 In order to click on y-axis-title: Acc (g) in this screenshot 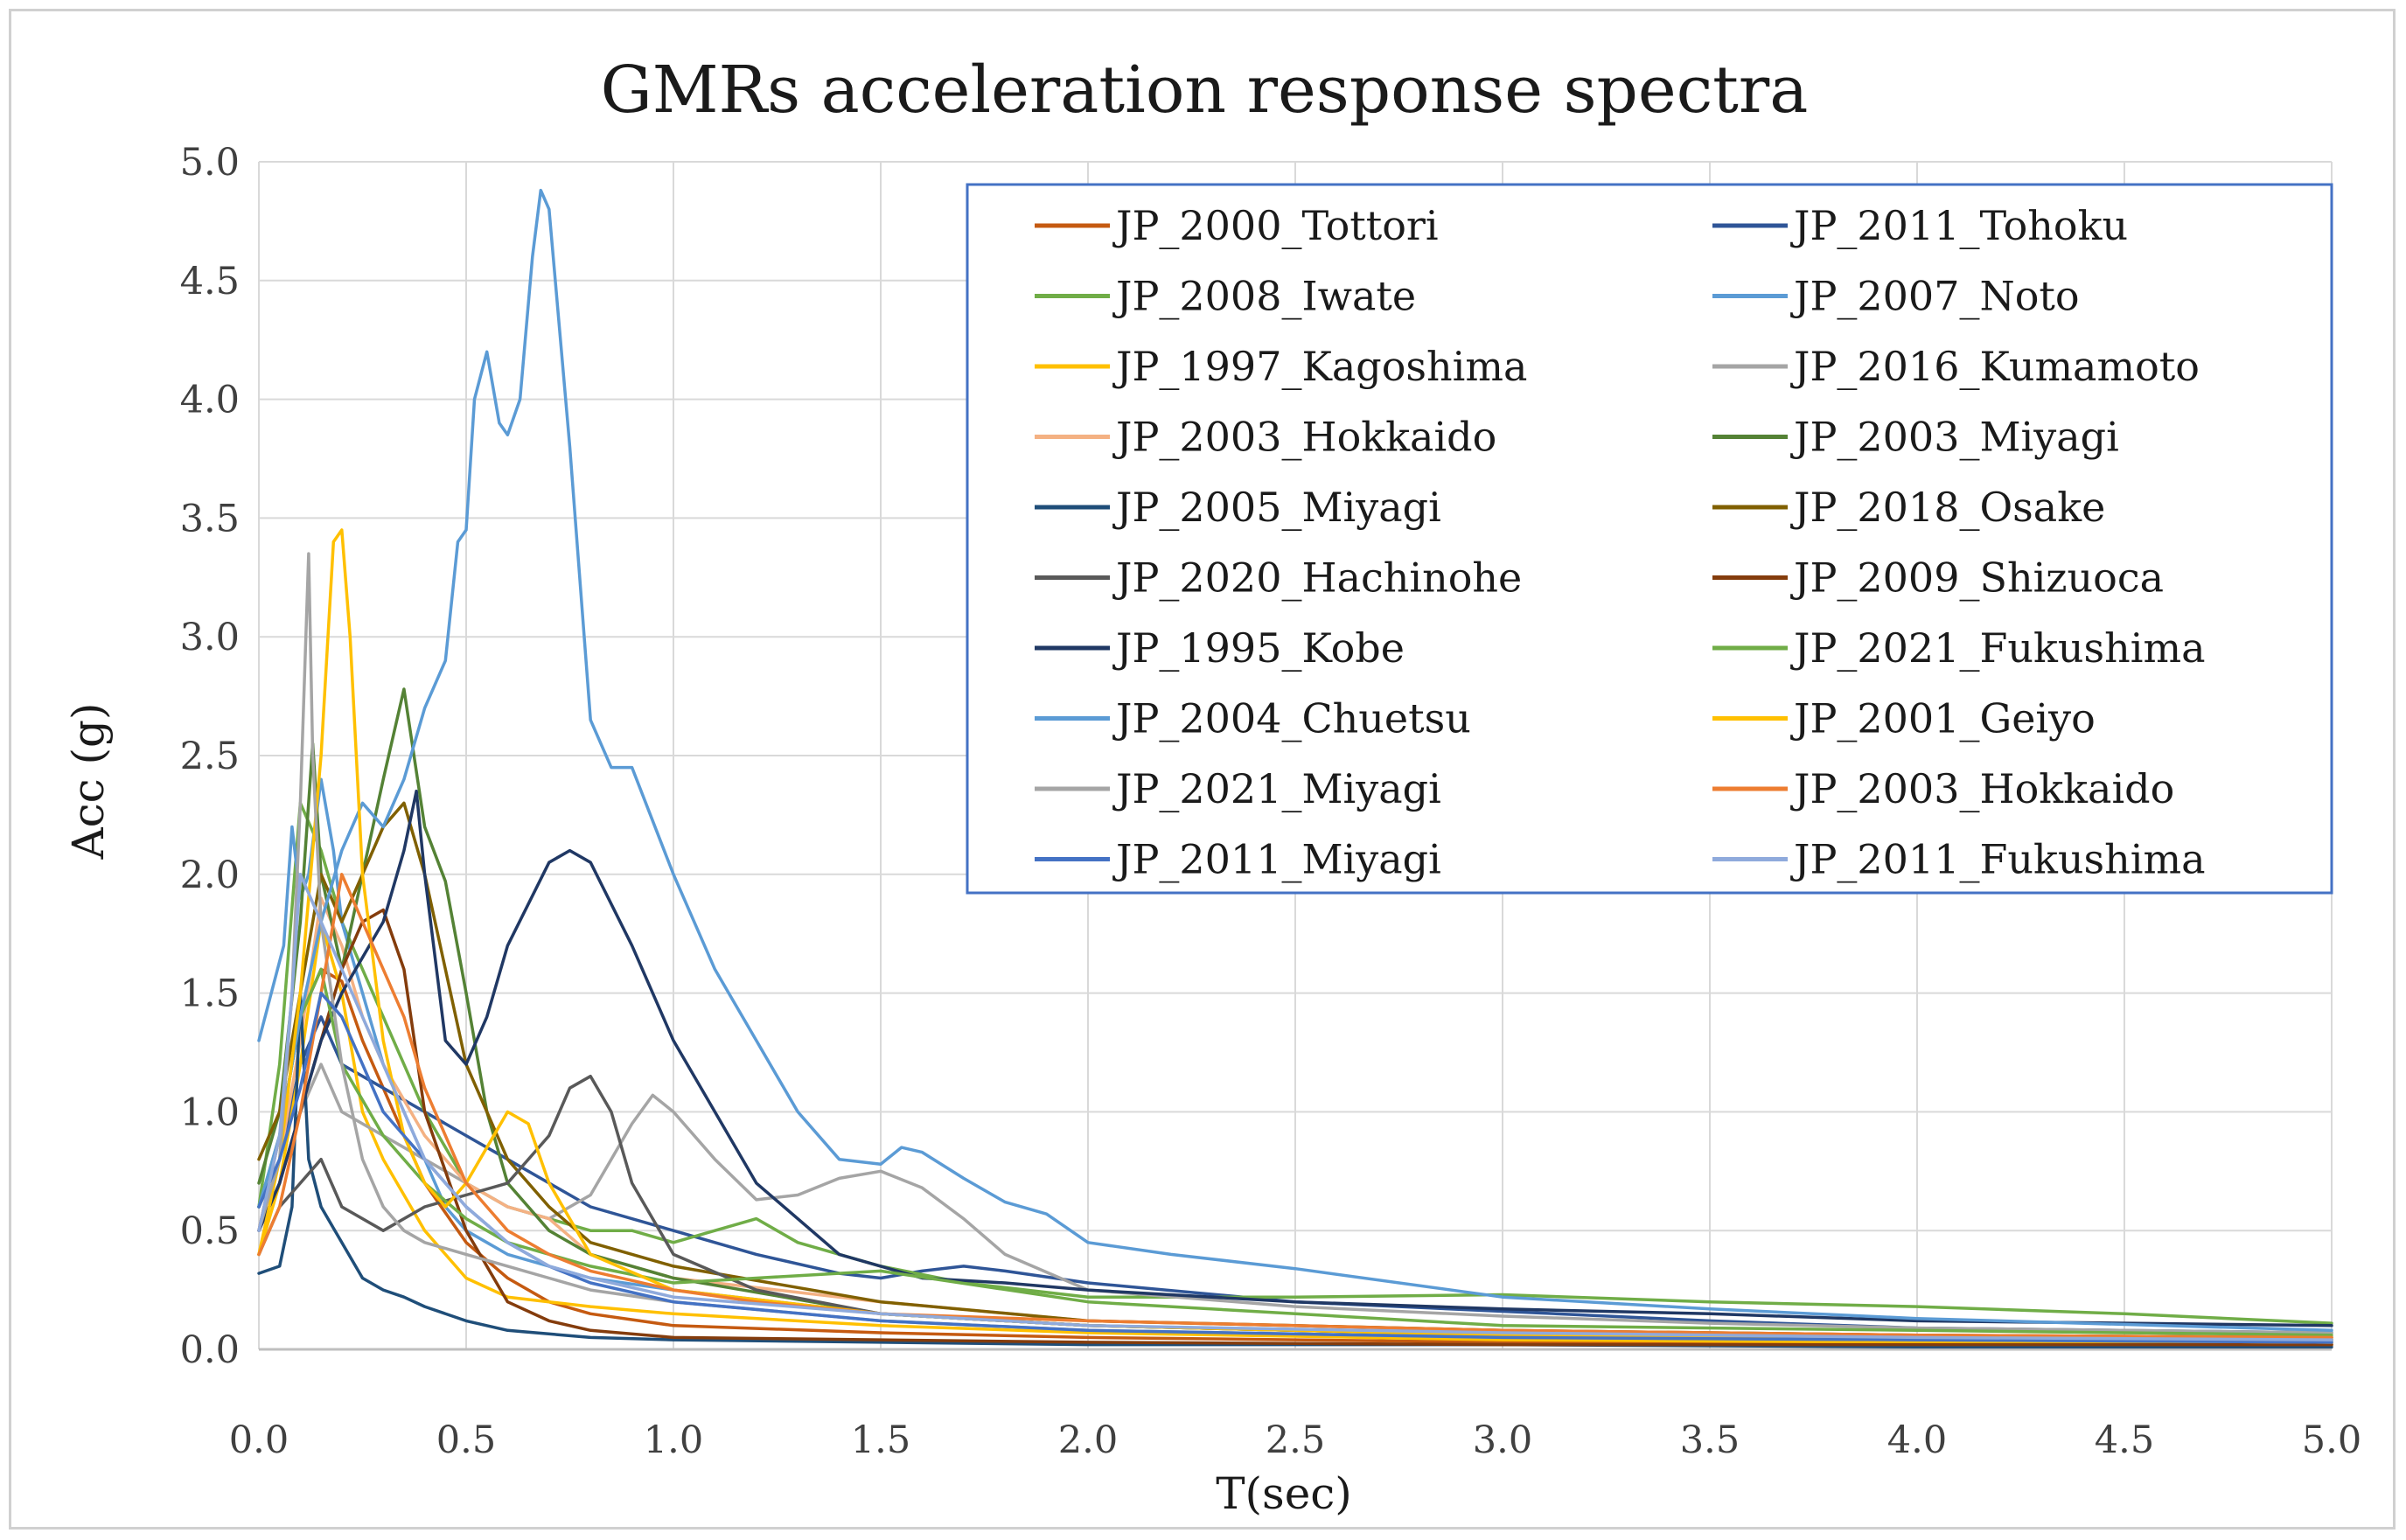, I will do `click(88, 781)`.